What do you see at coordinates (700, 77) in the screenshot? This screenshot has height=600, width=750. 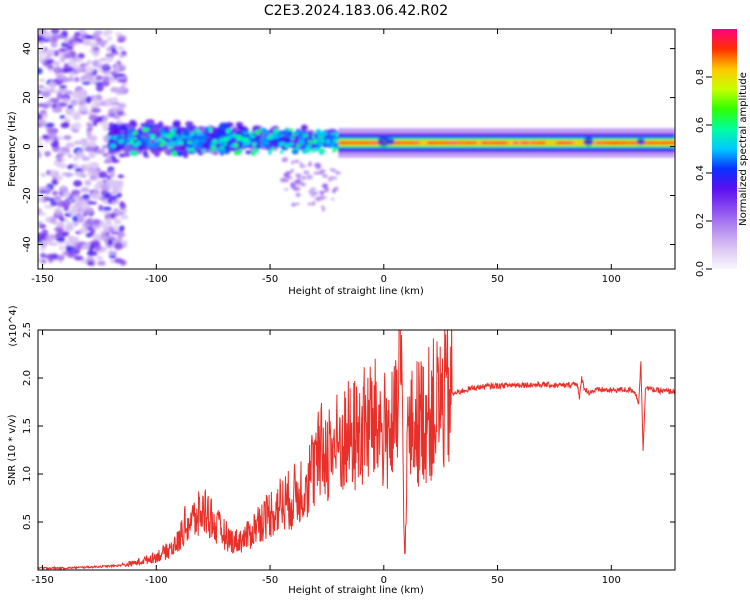 I see `colorbar-tick-label: 0.8` at bounding box center [700, 77].